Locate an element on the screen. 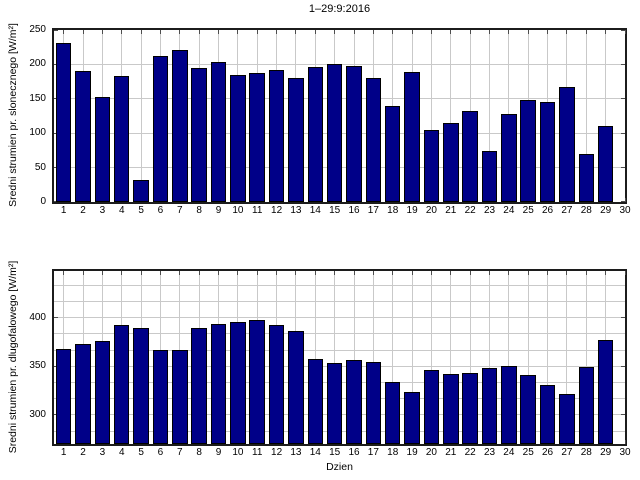  x-tick-label: 11 is located at coordinates (257, 210).